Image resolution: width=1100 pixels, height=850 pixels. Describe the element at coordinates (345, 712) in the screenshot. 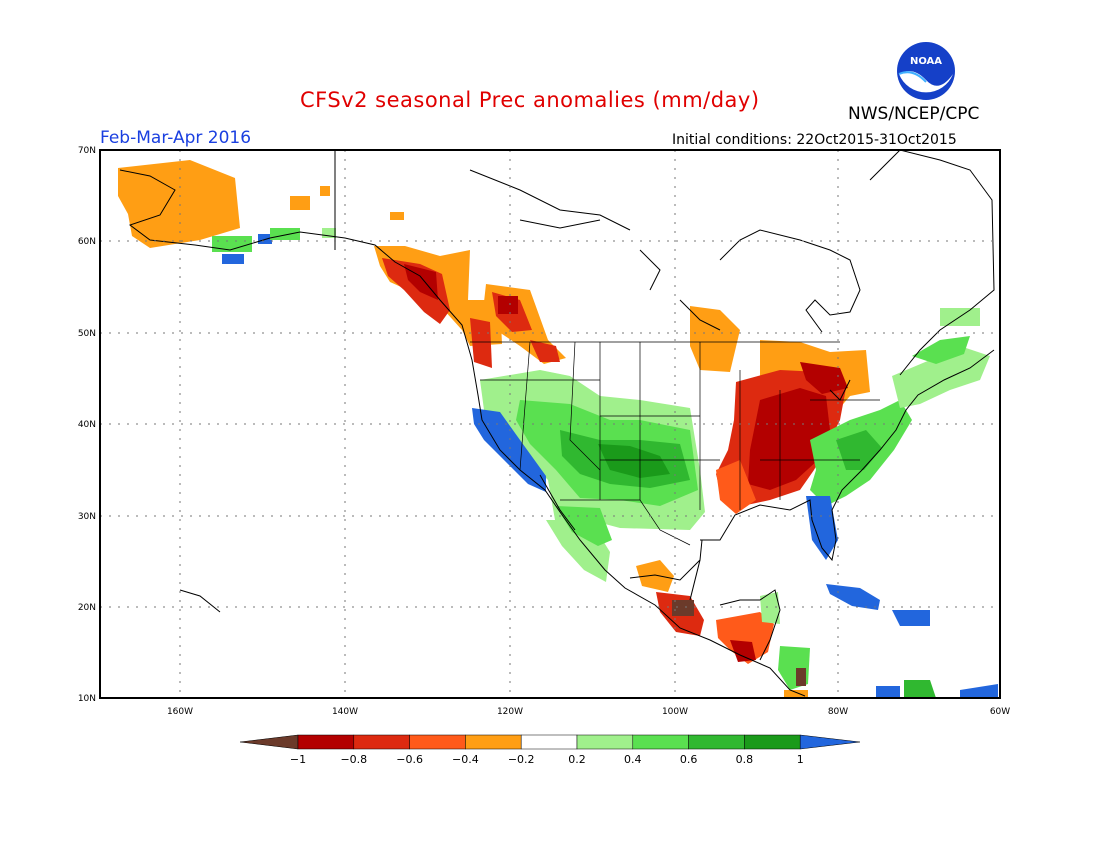

I see `lon-label: 140W` at that location.